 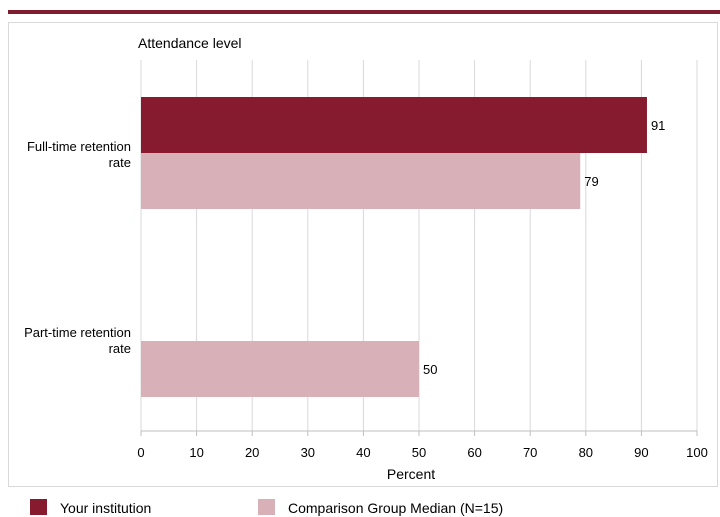 I want to click on x-axis-ticks: 0 10 20 30 40 50 60 70 80 90 100, so click(x=422, y=452).